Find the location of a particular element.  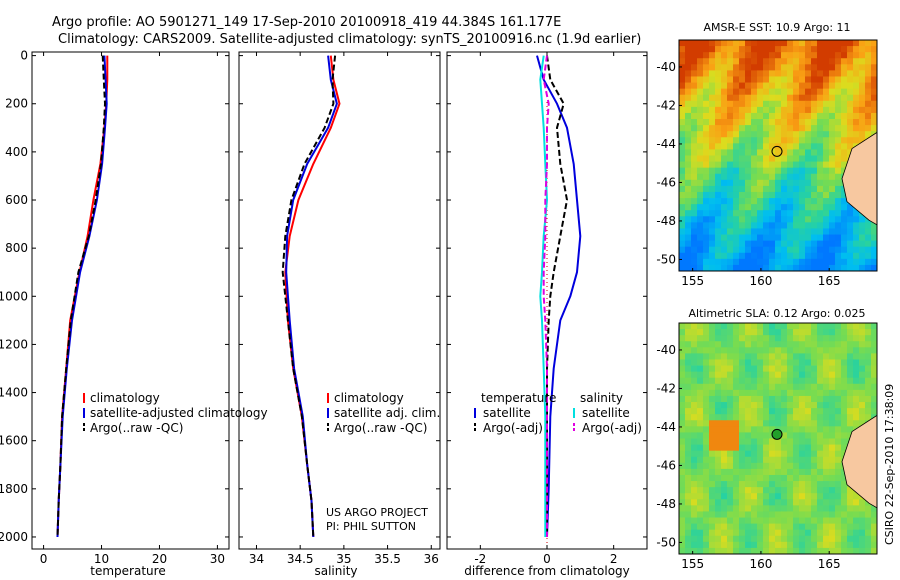

series-line-salinity-satellite is located at coordinates (543, 296).